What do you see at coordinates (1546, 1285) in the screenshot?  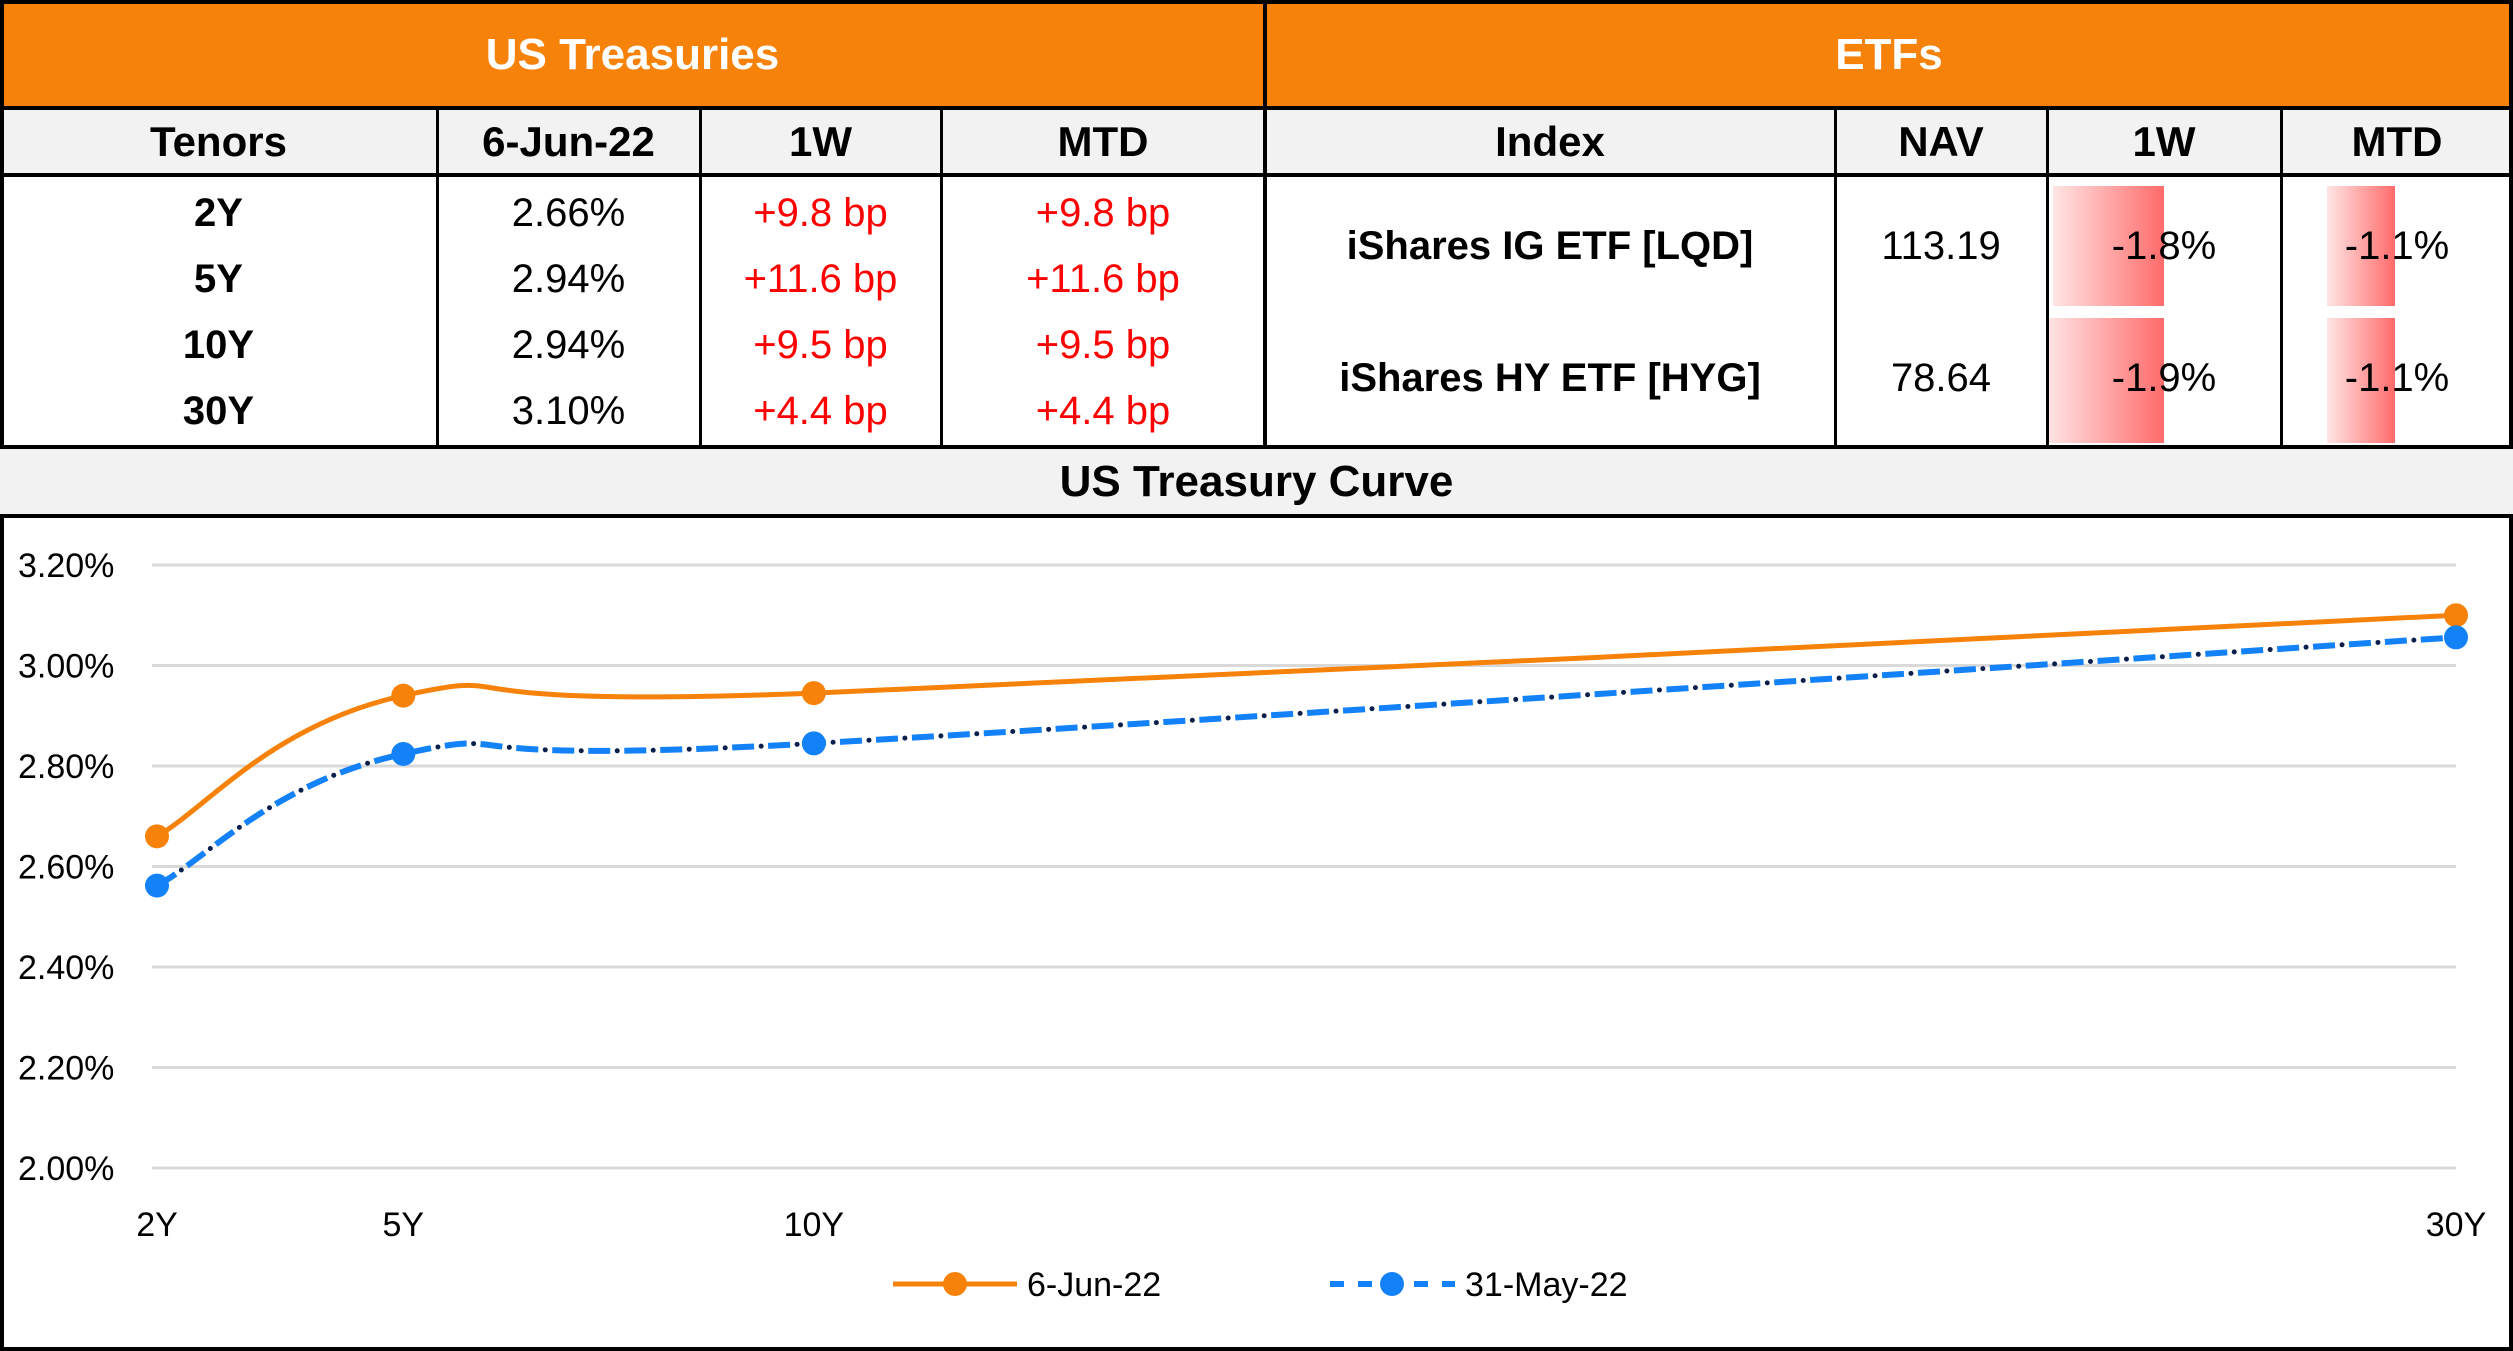 I see `legend-label-31-may-22: 31-May-22` at bounding box center [1546, 1285].